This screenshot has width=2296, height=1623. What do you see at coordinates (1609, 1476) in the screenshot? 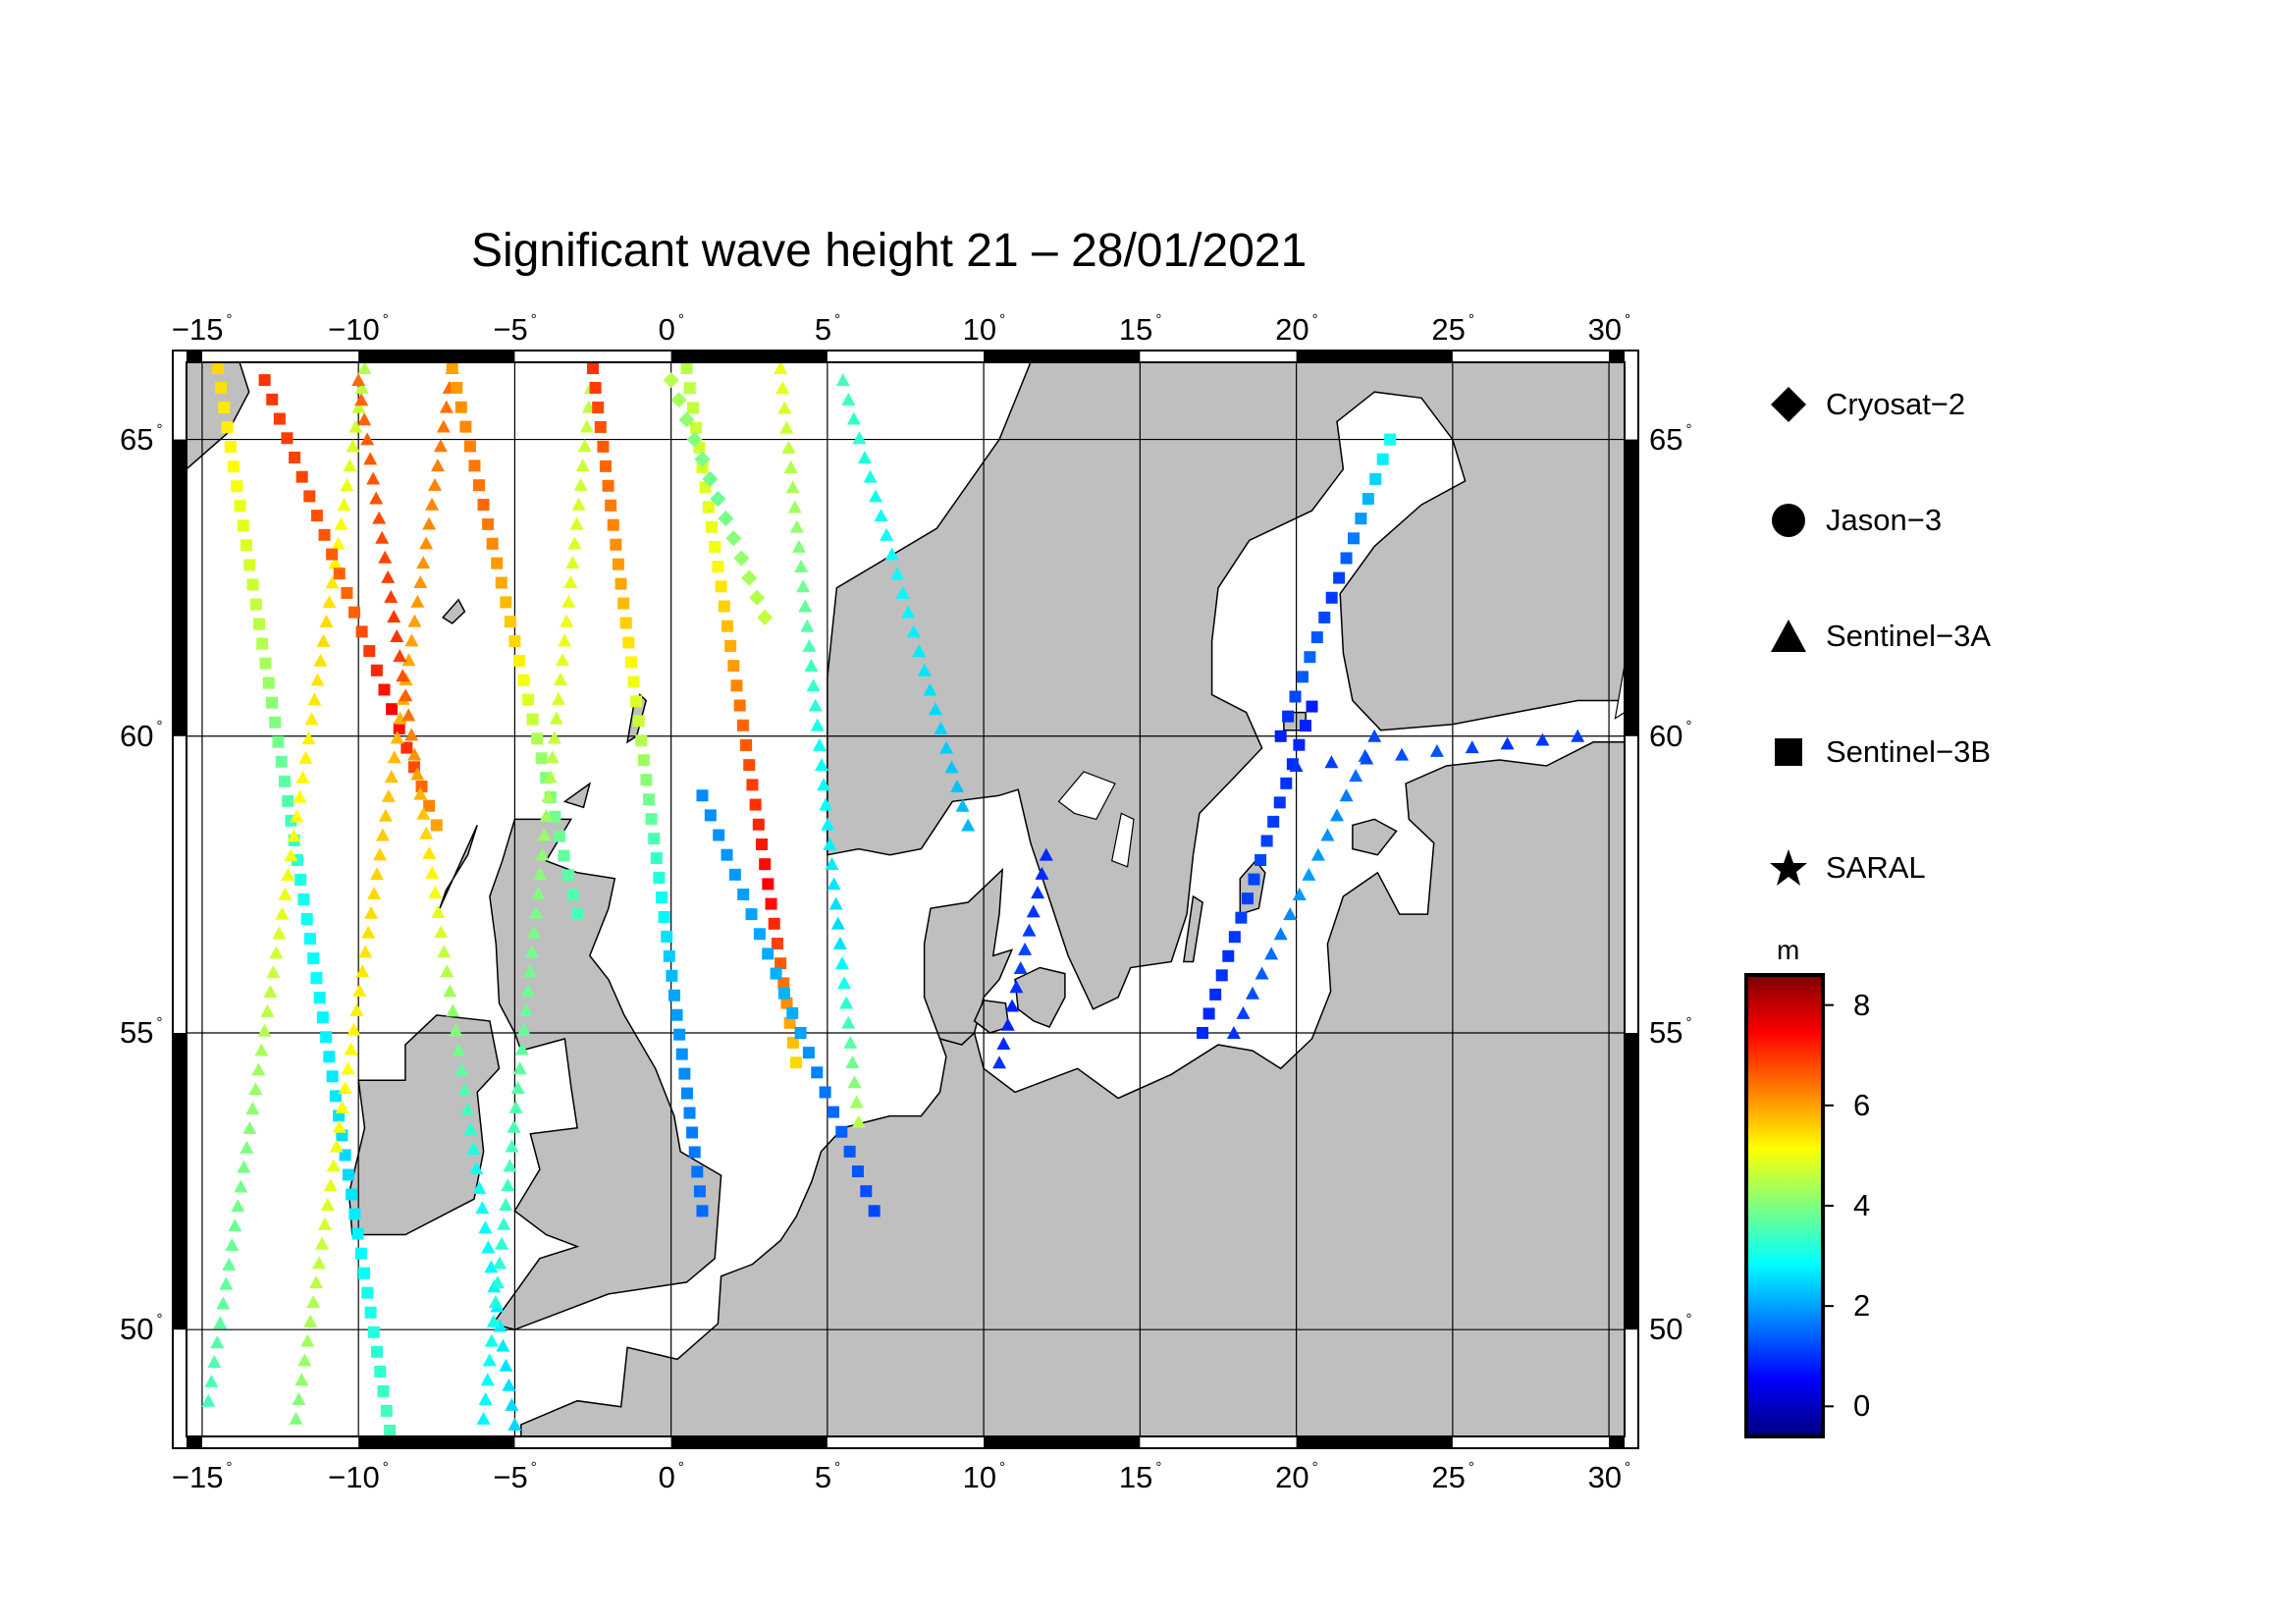
I see `lon-tick-label: 30 °` at bounding box center [1609, 1476].